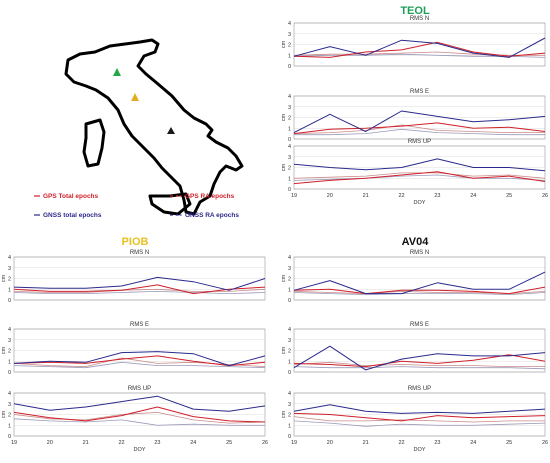 The width and height of the screenshot is (550, 463). What do you see at coordinates (71, 196) in the screenshot?
I see `legend-label: GPS Total epochs` at bounding box center [71, 196].